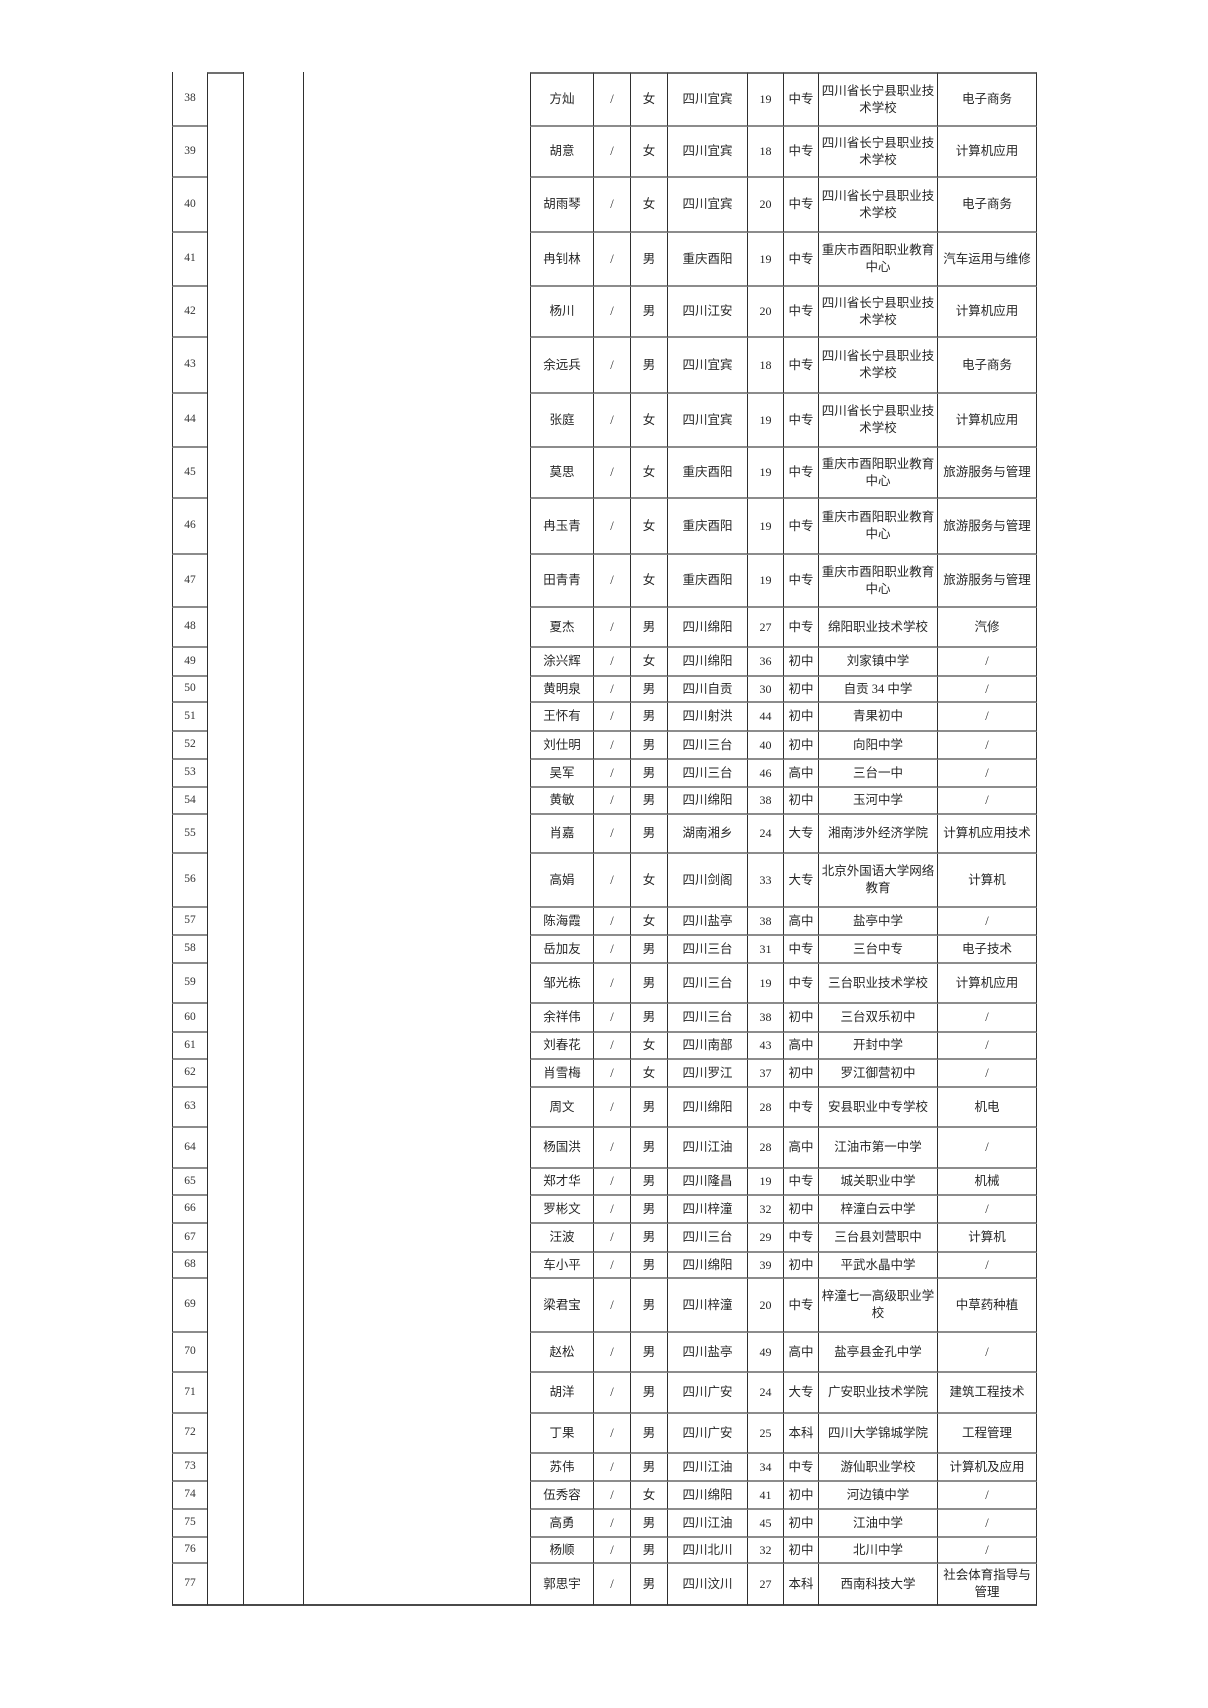 The width and height of the screenshot is (1208, 1708). What do you see at coordinates (987, 1266) in the screenshot?
I see `cell-major: /` at bounding box center [987, 1266].